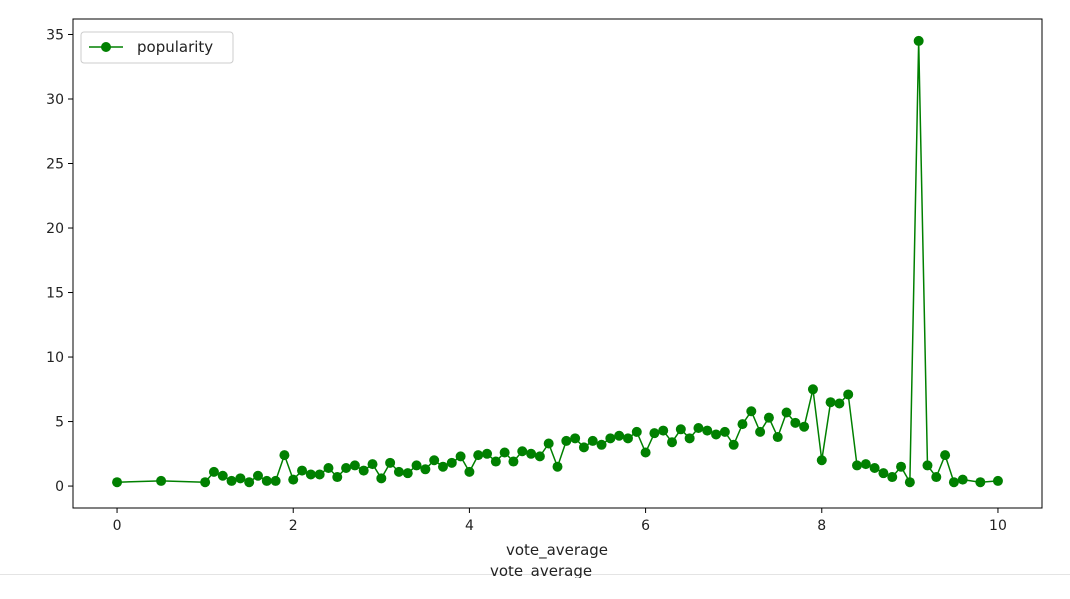  What do you see at coordinates (55, 35) in the screenshot?
I see `y-tick-label: 35` at bounding box center [55, 35].